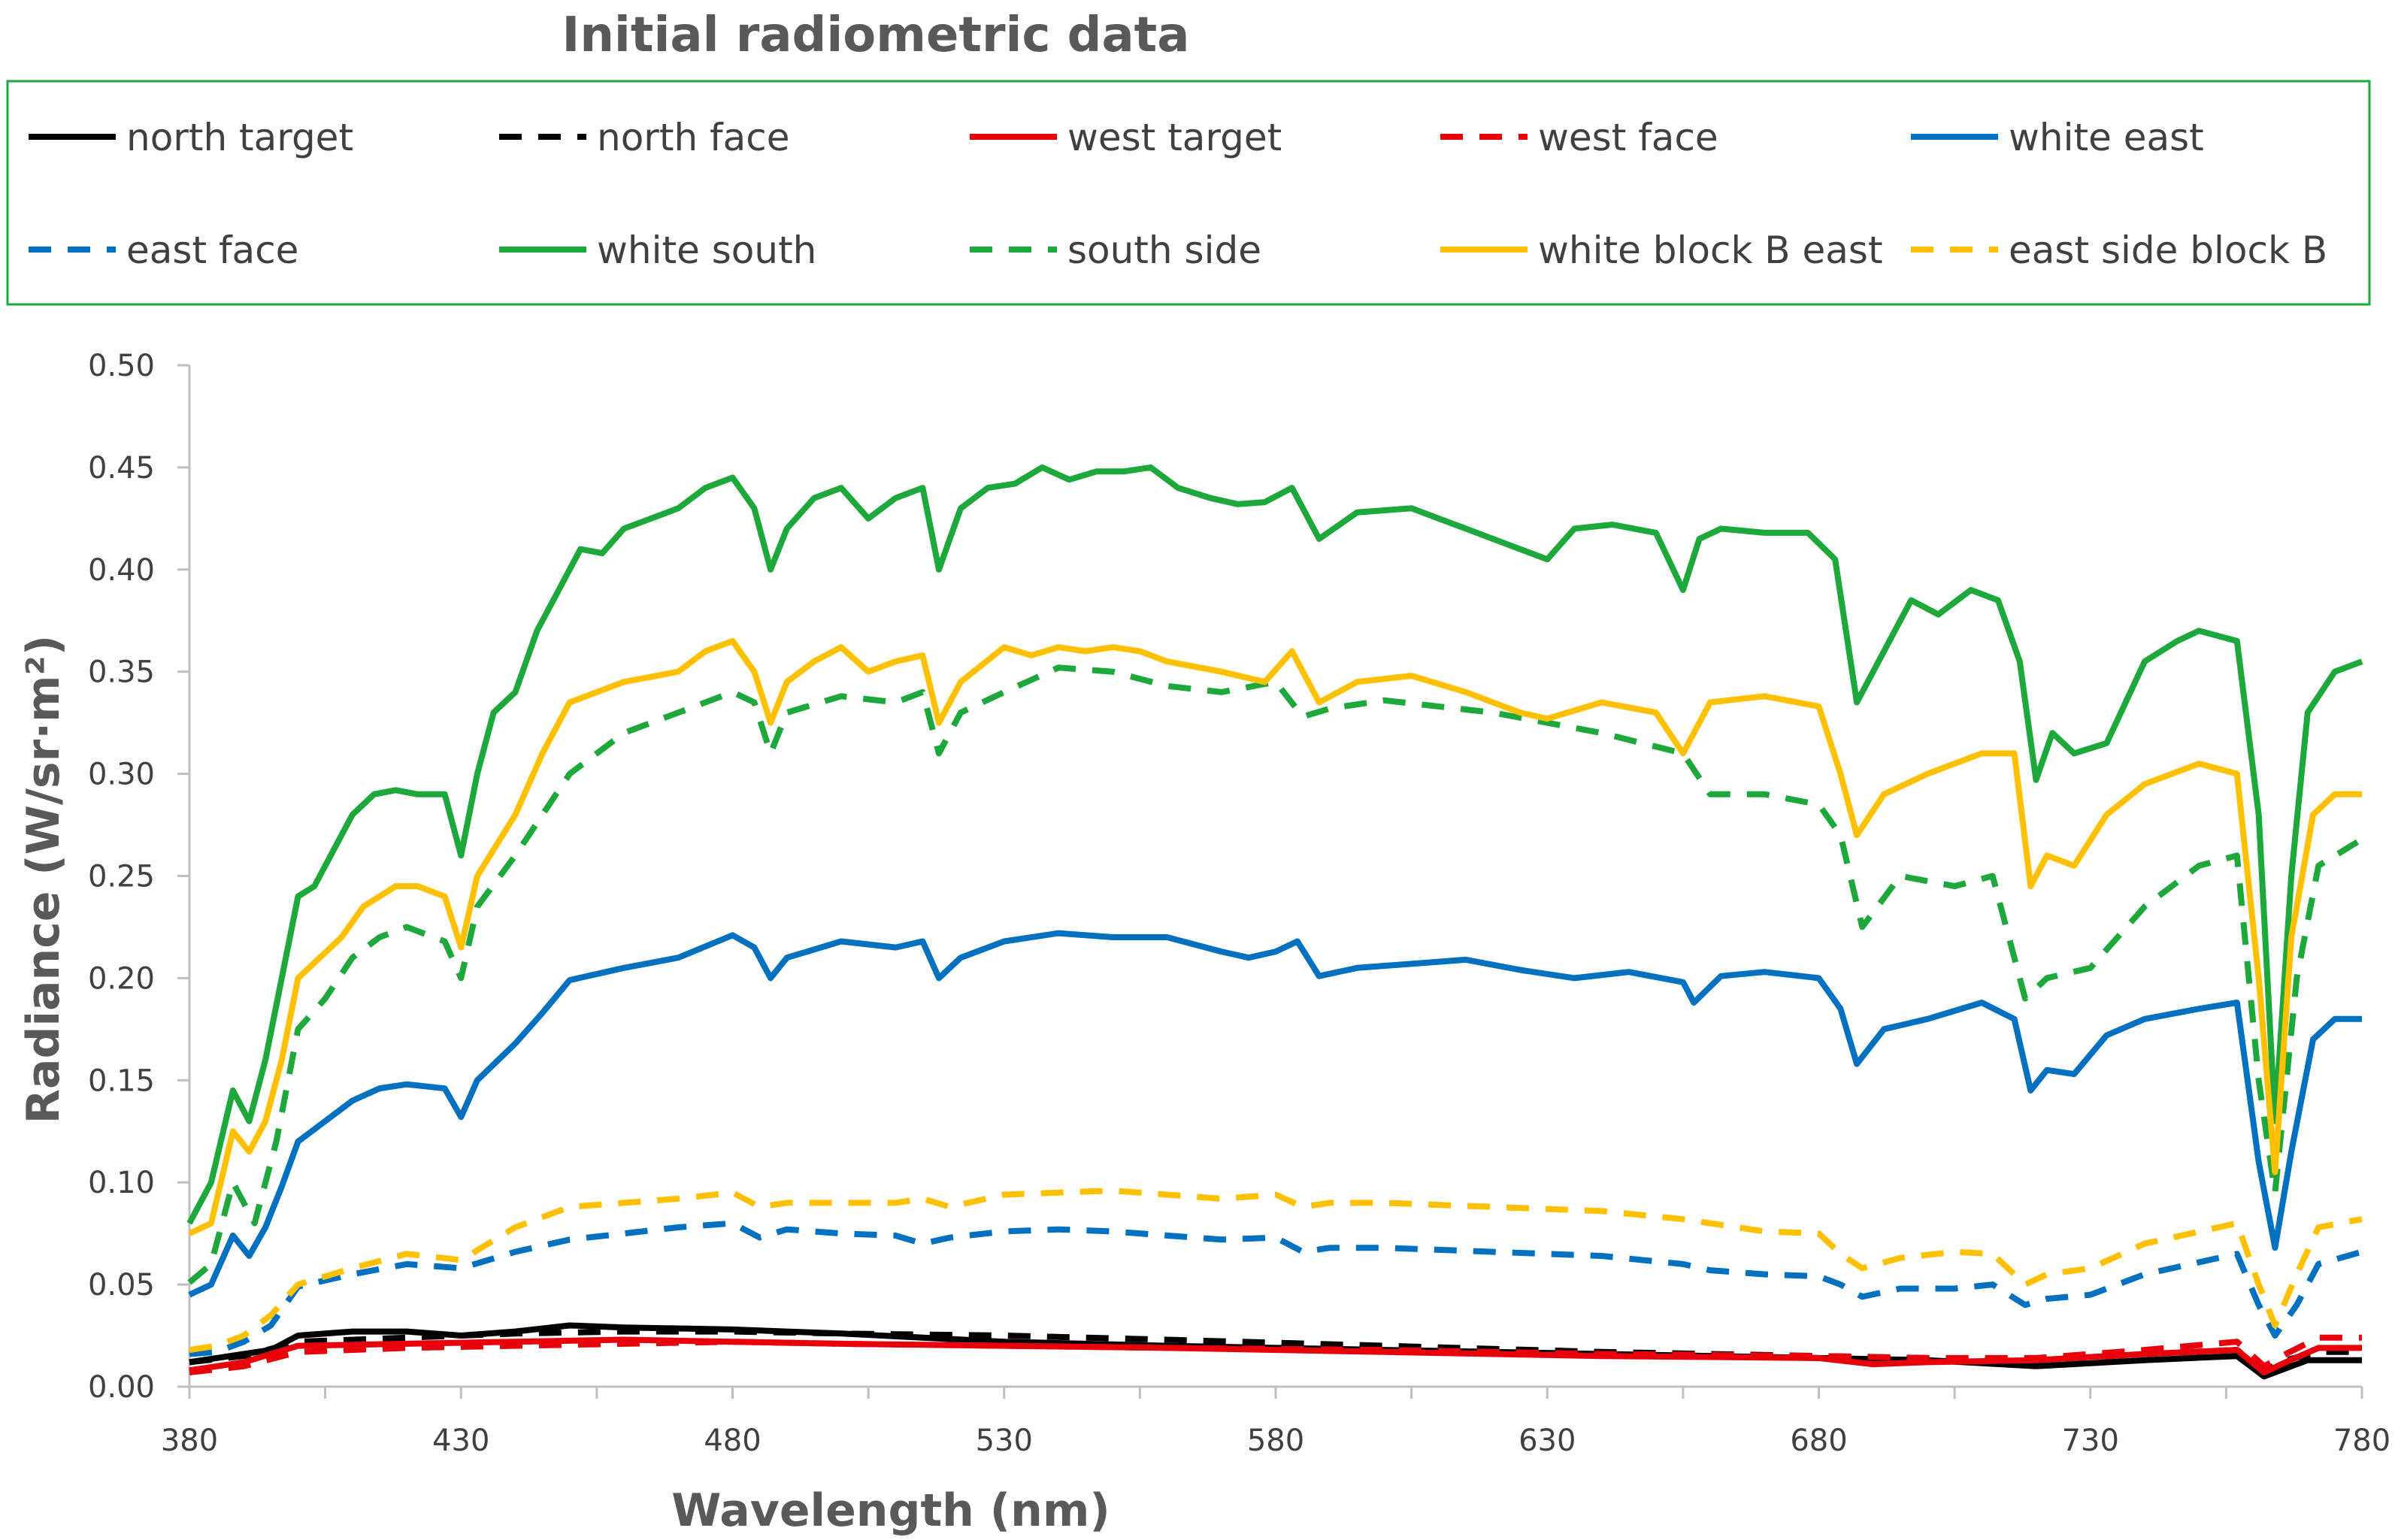  What do you see at coordinates (890, 1510) in the screenshot?
I see `x-axis-title: Wavelength (nm)` at bounding box center [890, 1510].